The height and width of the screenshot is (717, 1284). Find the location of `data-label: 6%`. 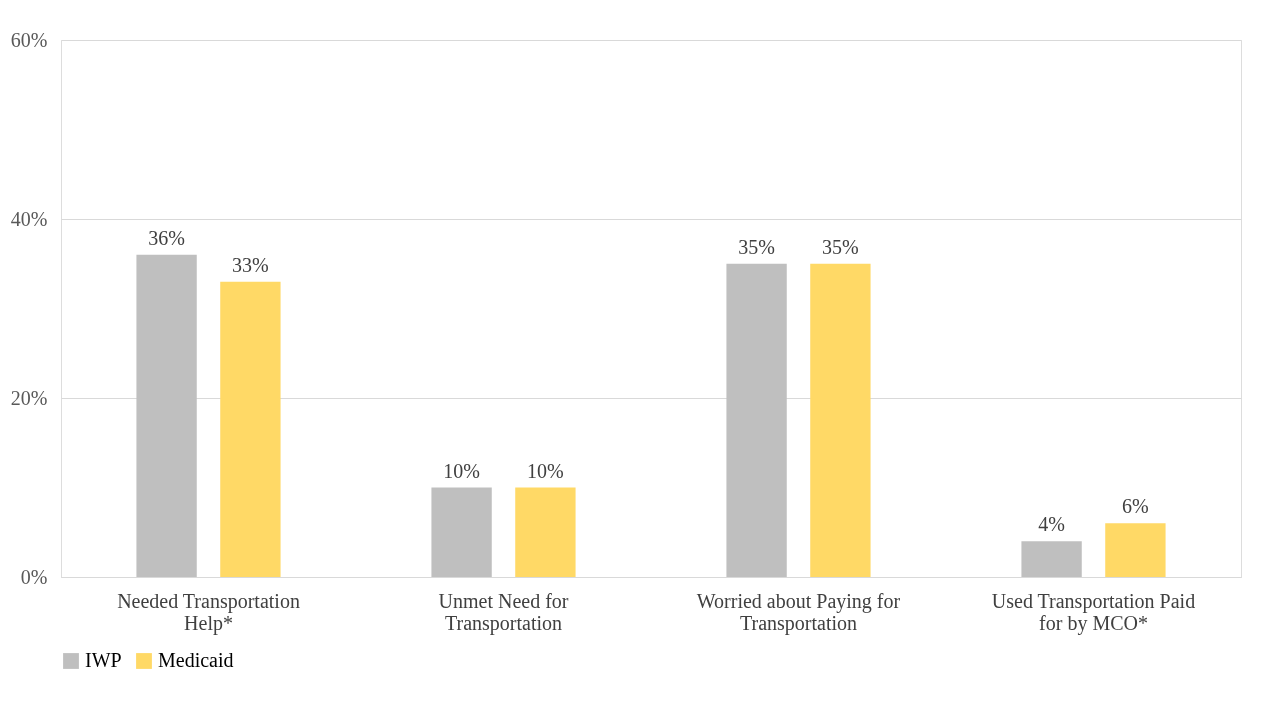

data-label: 6% is located at coordinates (1135, 506).